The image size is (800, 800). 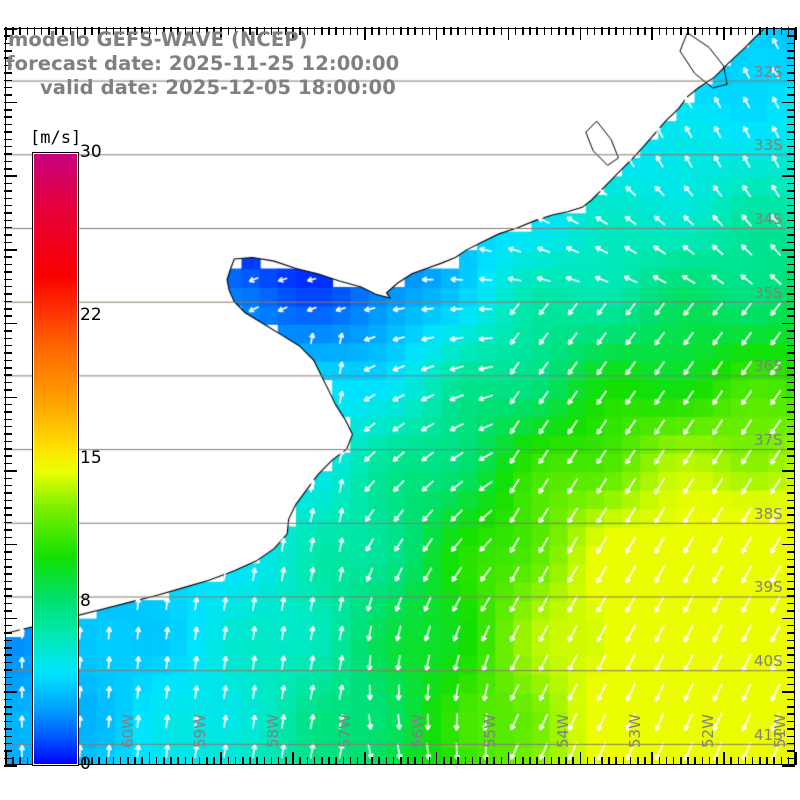 What do you see at coordinates (707, 731) in the screenshot?
I see `lon-label-52W: 52W` at bounding box center [707, 731].